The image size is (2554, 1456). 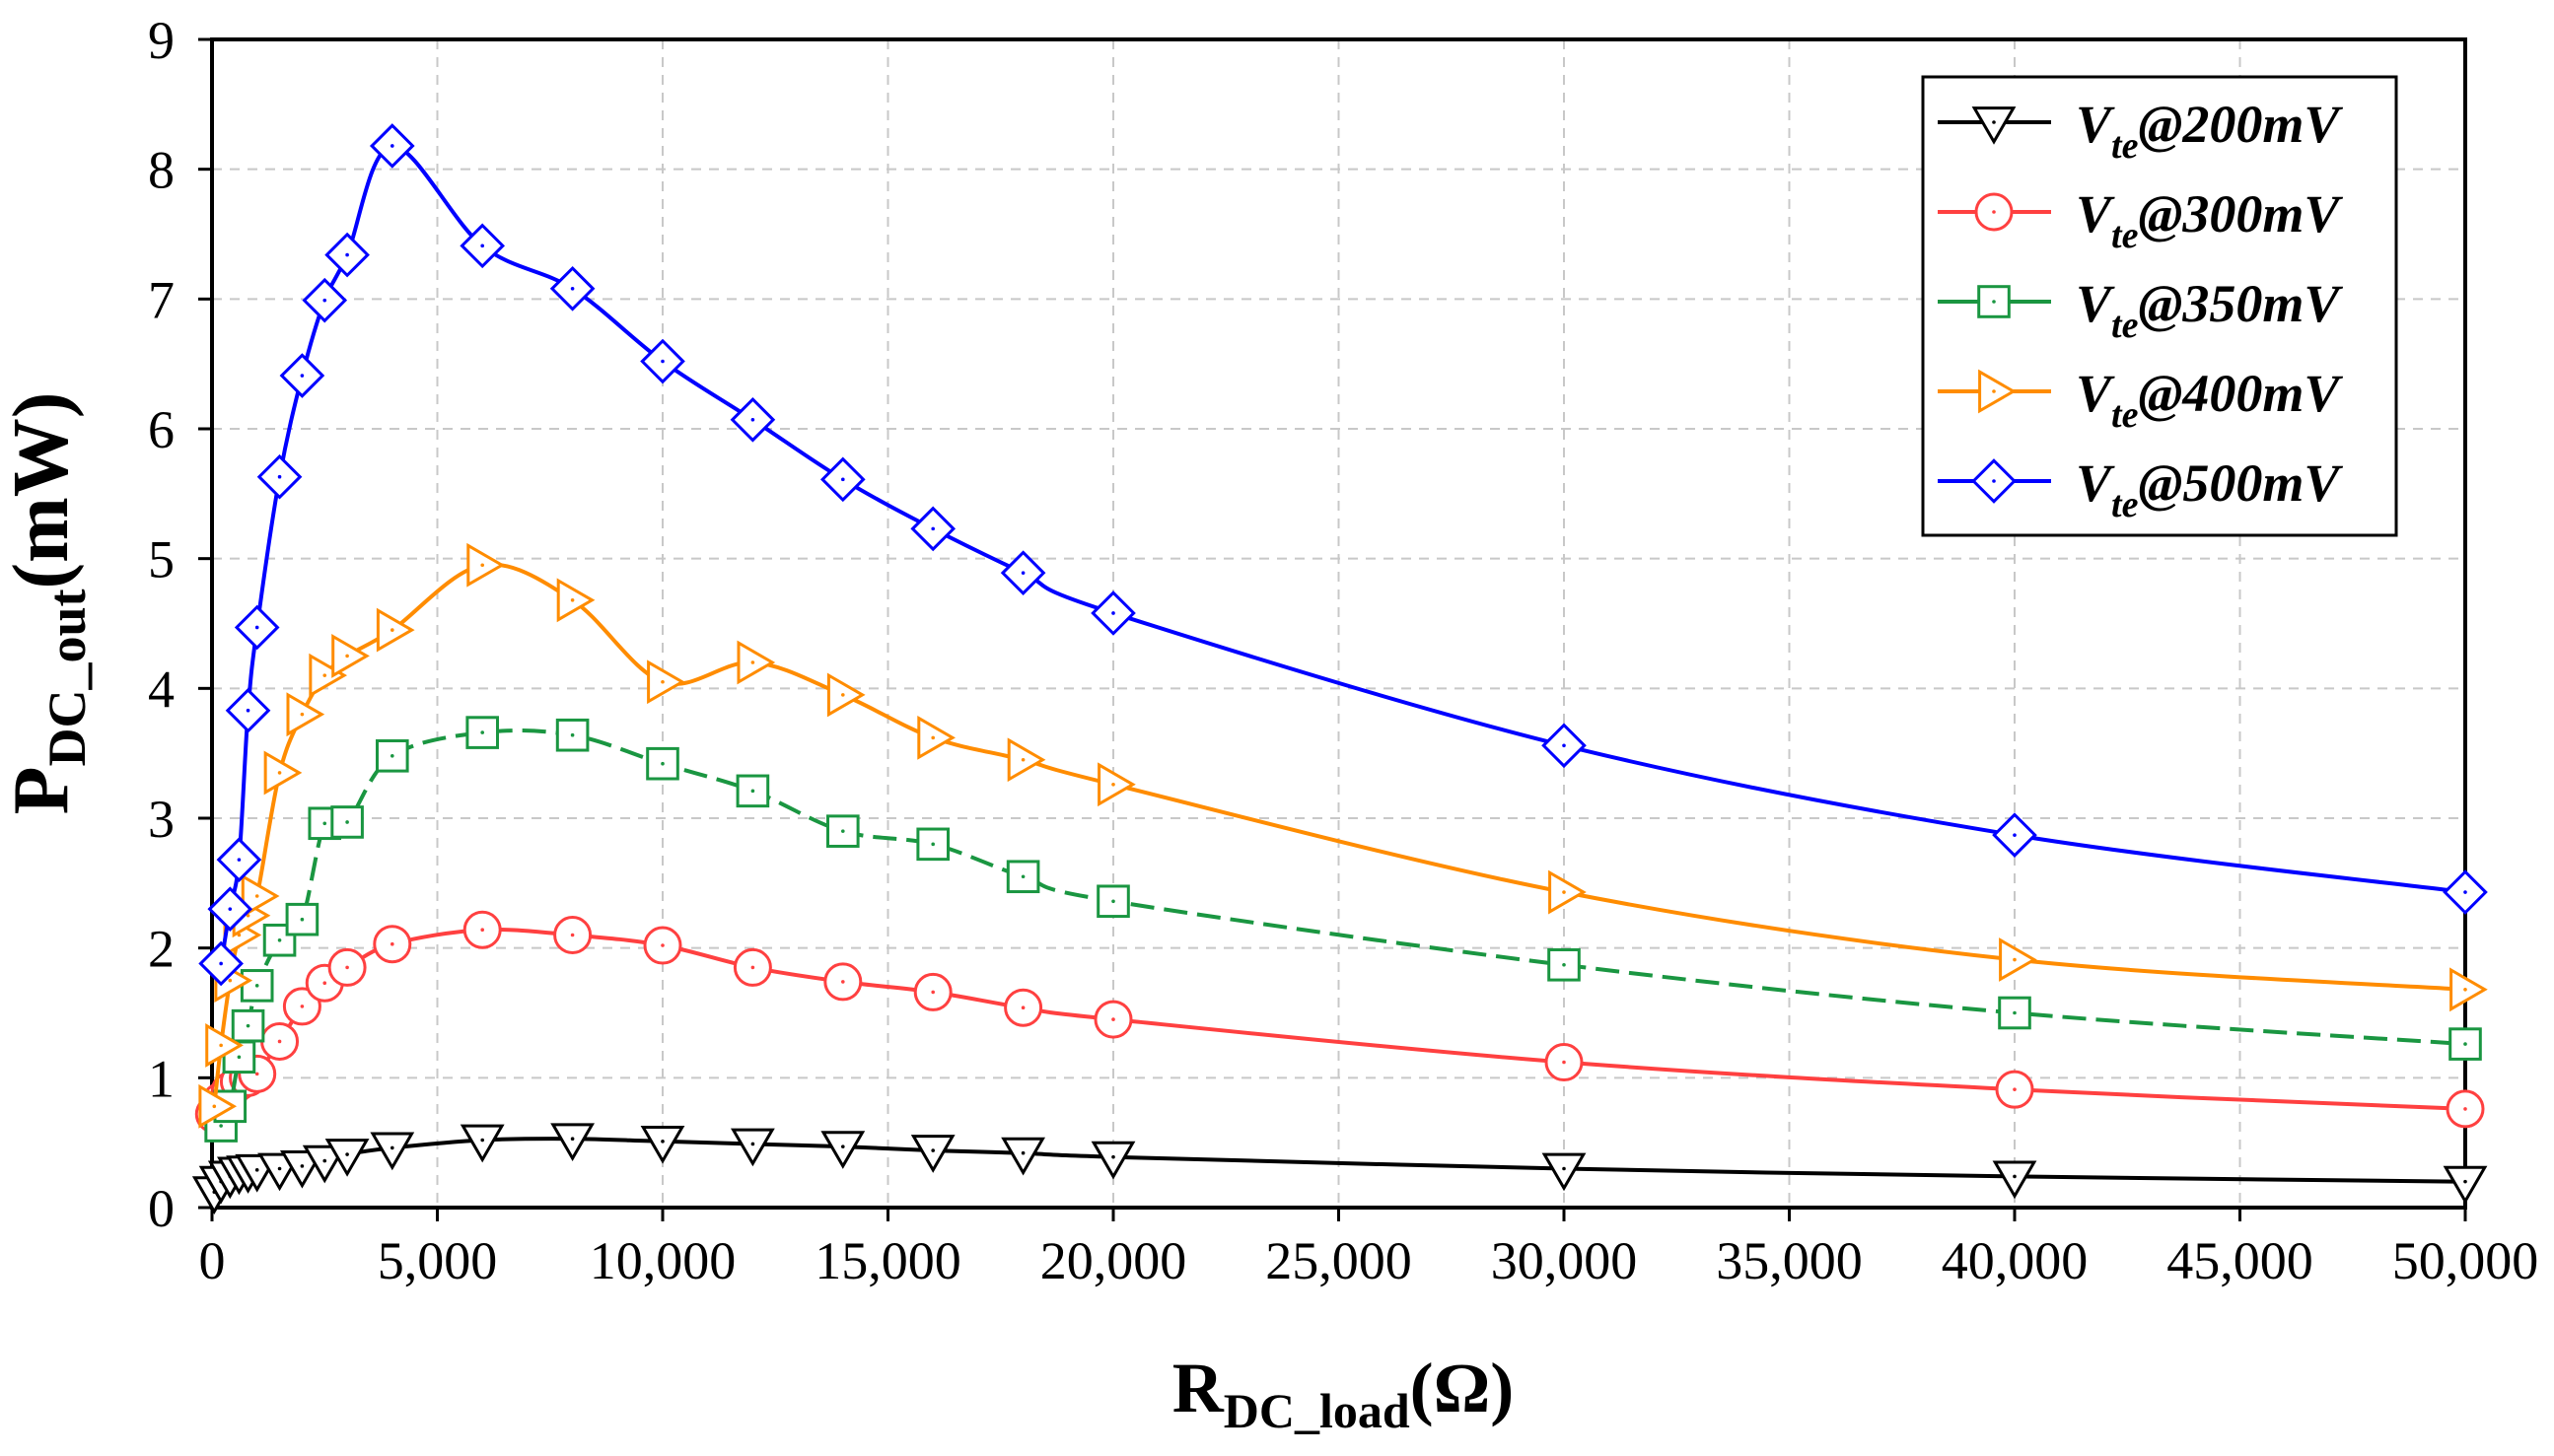 What do you see at coordinates (2210, 310) in the screenshot?
I see `legend-label: Vte@350mV` at bounding box center [2210, 310].